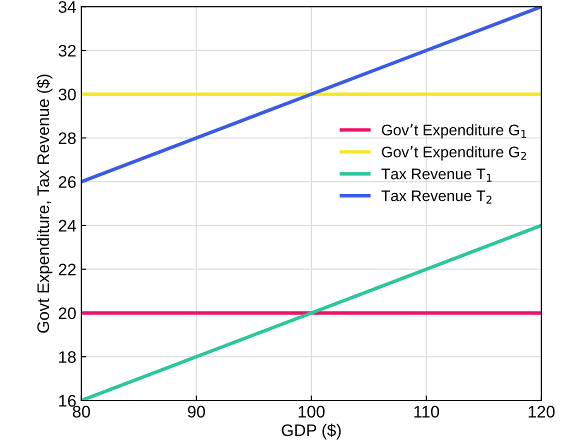 This screenshot has width=561, height=445. I want to click on y-tick-label: 16, so click(67, 400).